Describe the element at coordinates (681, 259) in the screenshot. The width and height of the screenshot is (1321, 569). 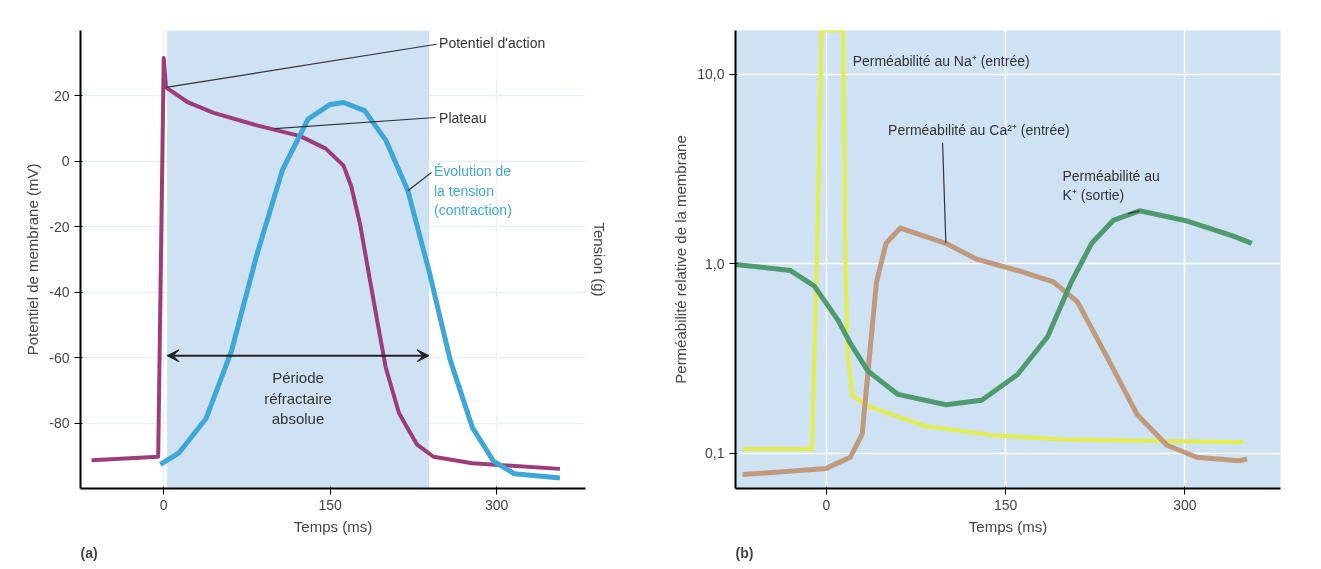
I see `y-axis-title: Perméabilité relative de la membrane` at that location.